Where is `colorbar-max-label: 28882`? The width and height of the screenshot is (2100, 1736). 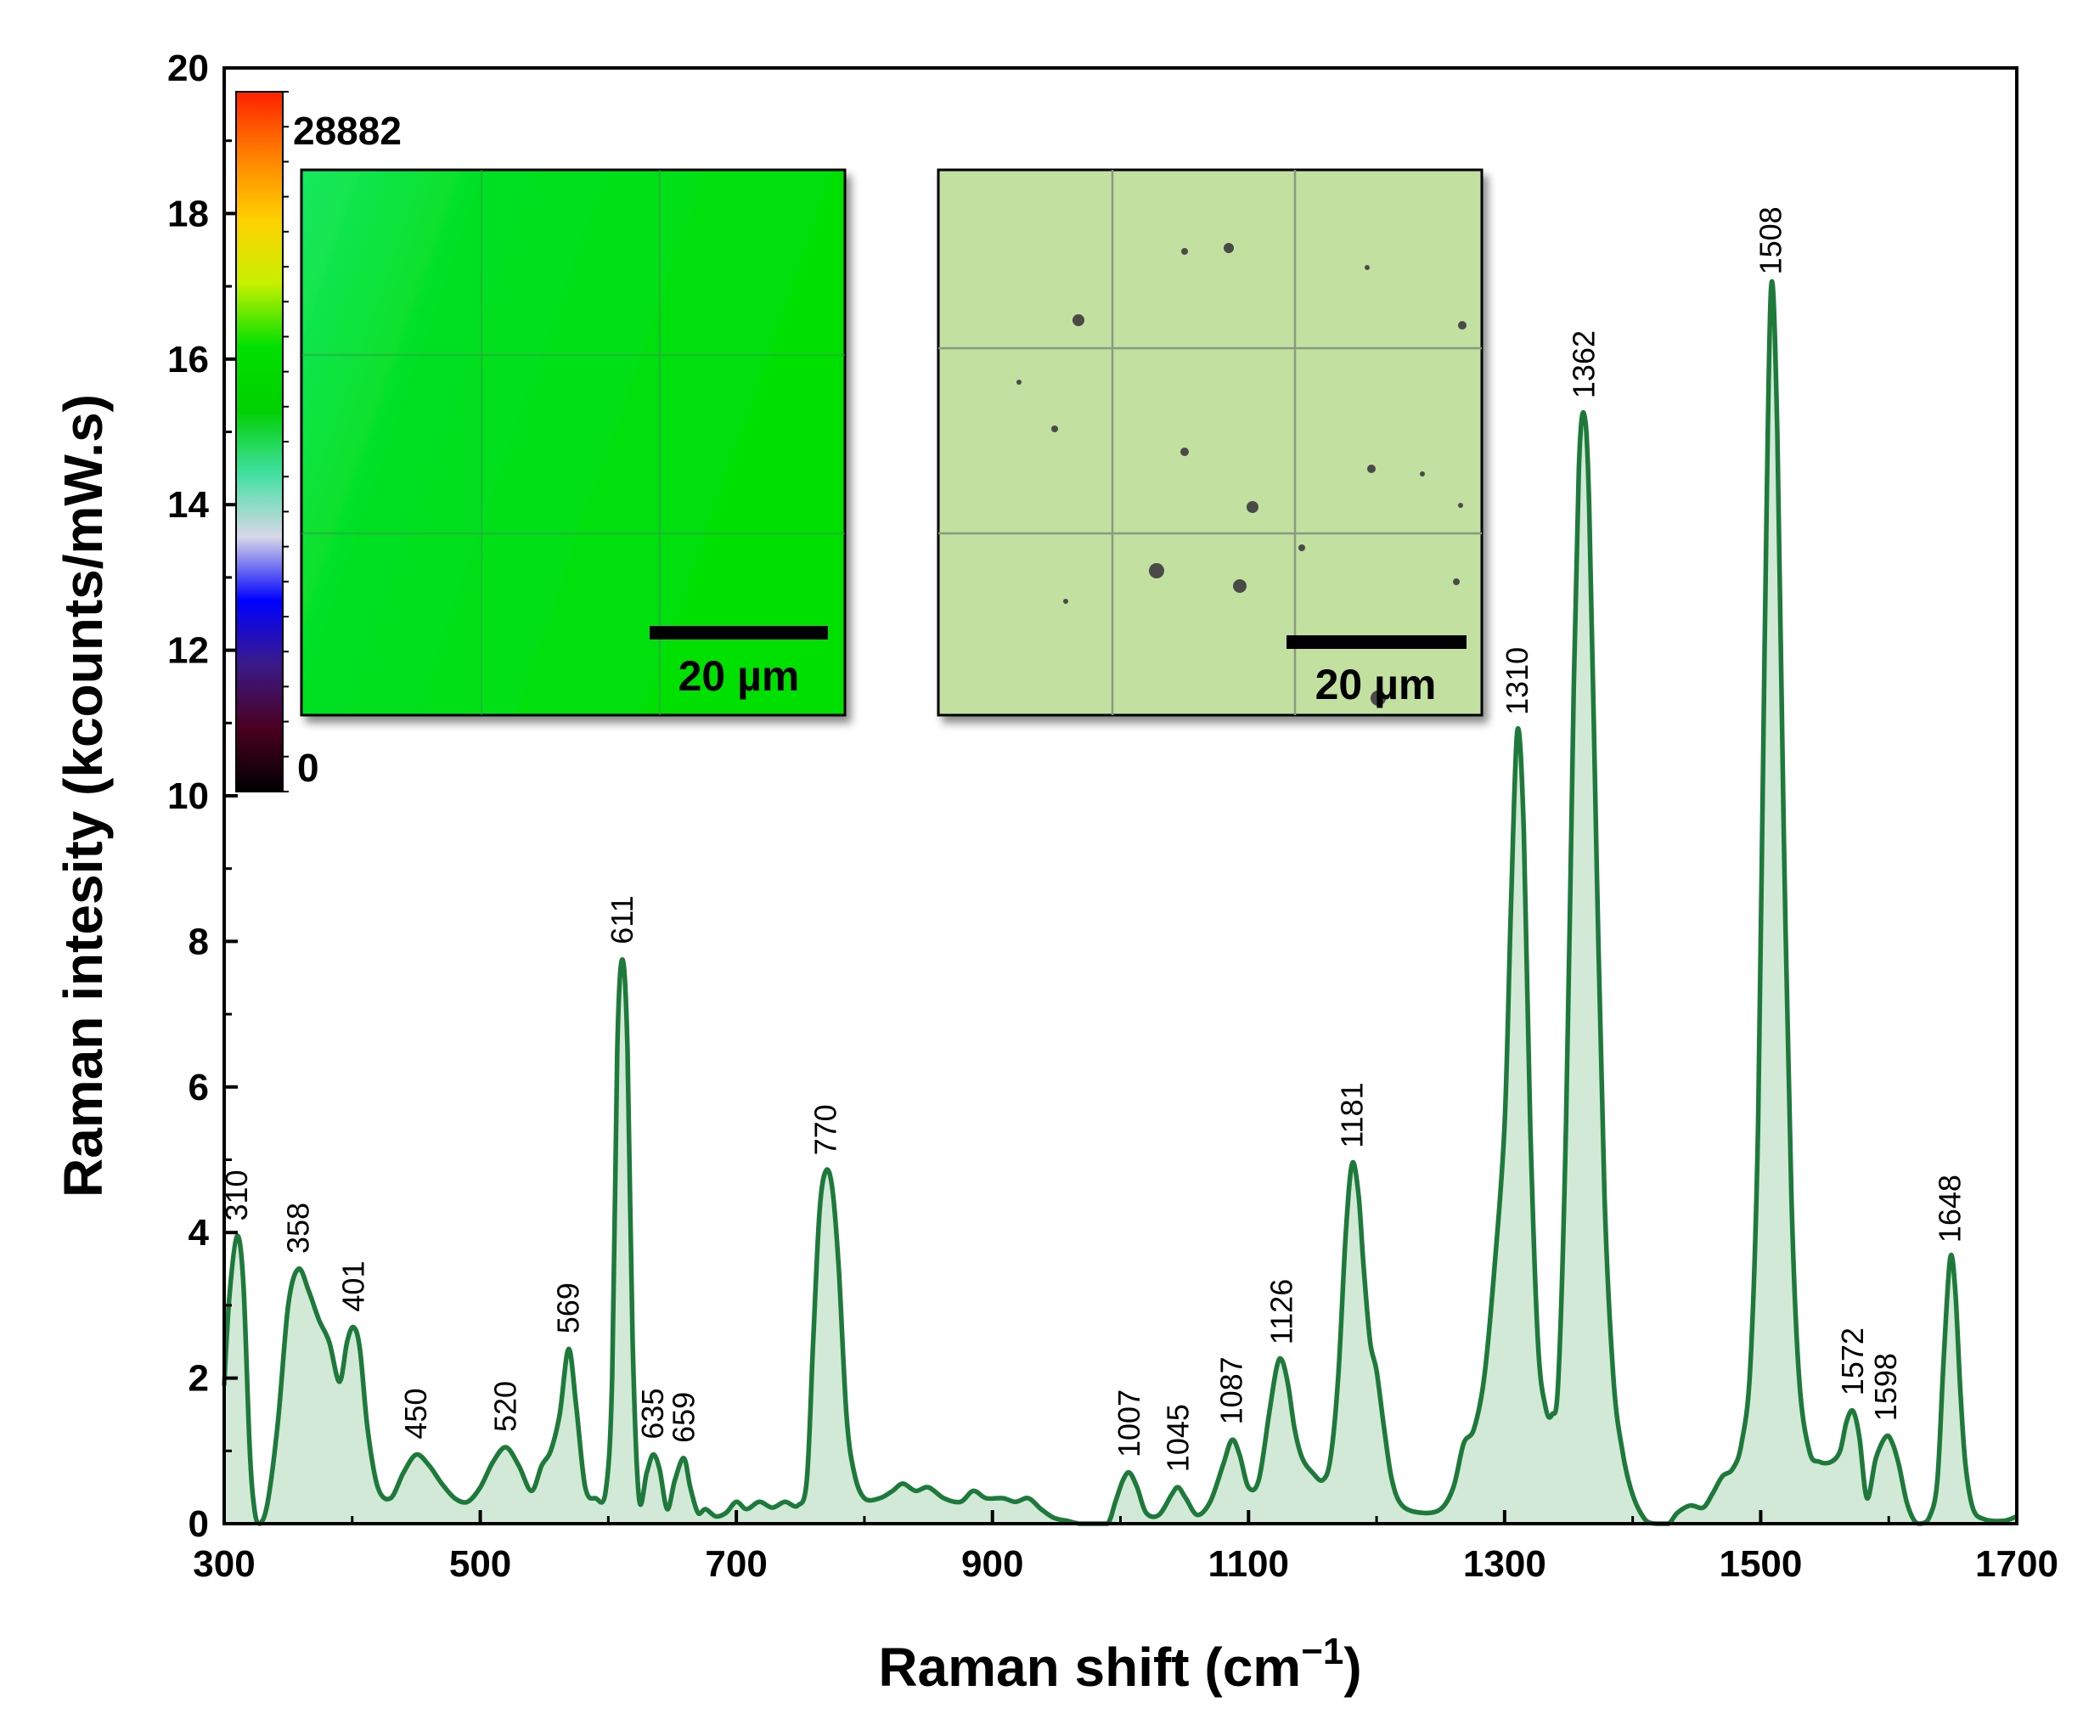
colorbar-max-label: 28882 is located at coordinates (347, 131).